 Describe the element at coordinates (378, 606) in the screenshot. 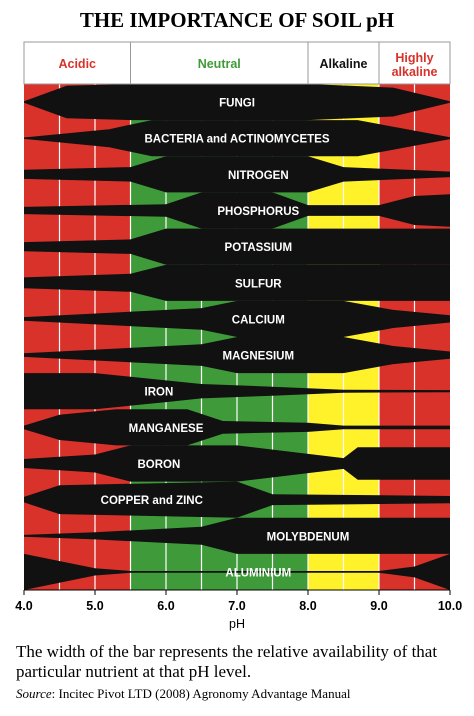

I see `x-tick-label: 9.0` at that location.